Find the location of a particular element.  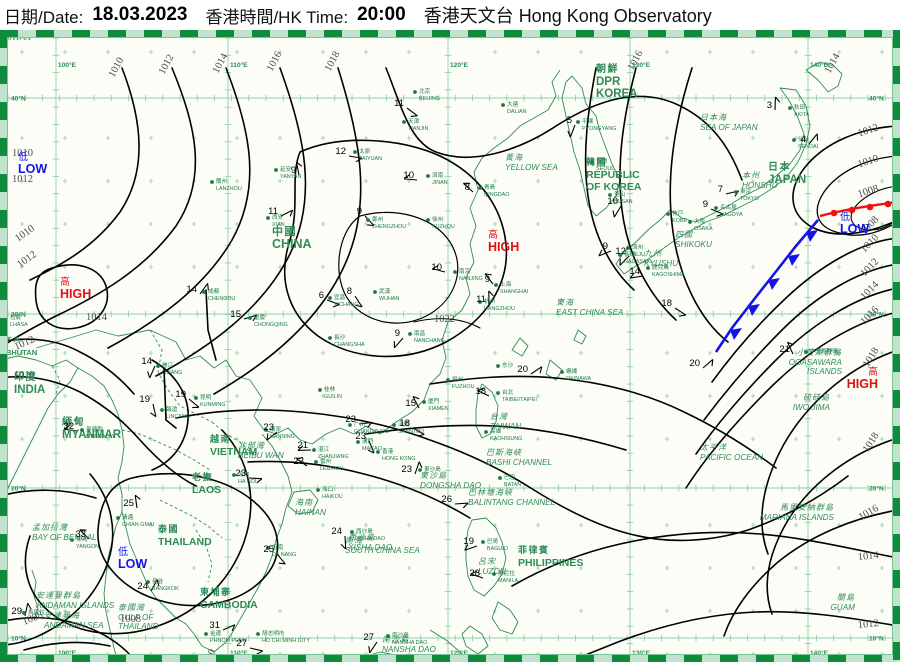

station-name-zh: 蘭州 is located at coordinates (221, 181).